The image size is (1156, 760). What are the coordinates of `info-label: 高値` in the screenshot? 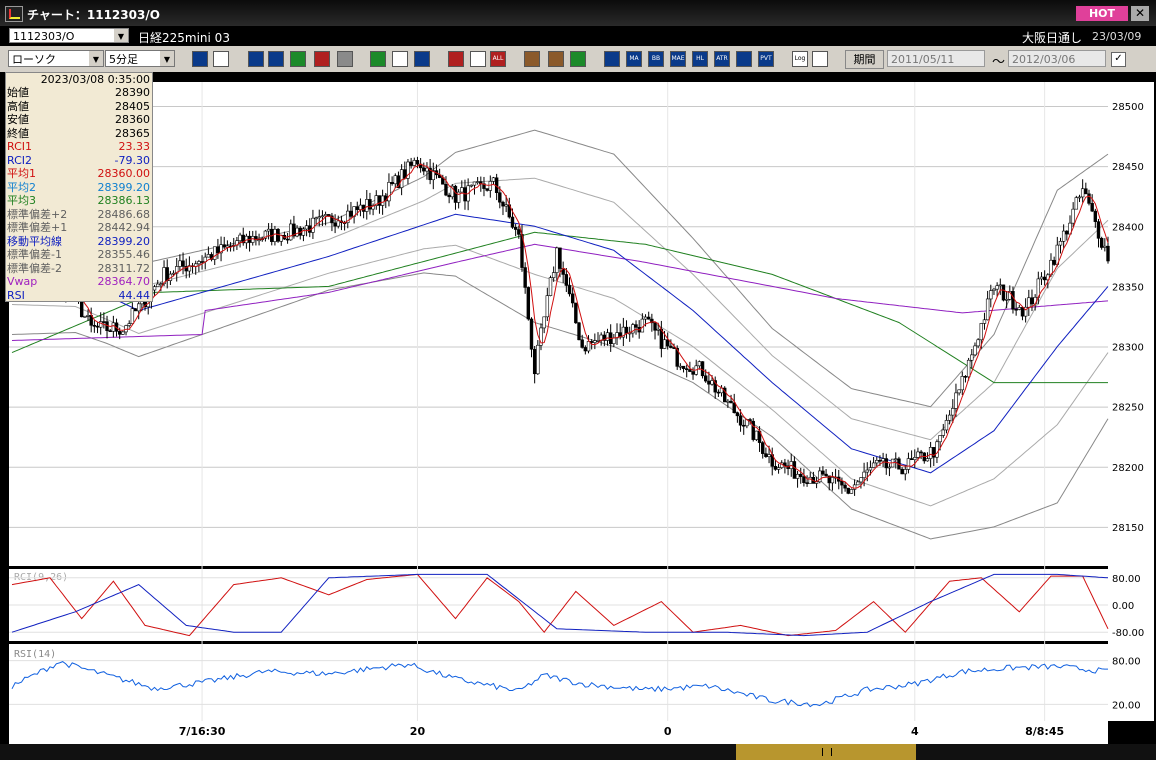 It's located at (18, 106).